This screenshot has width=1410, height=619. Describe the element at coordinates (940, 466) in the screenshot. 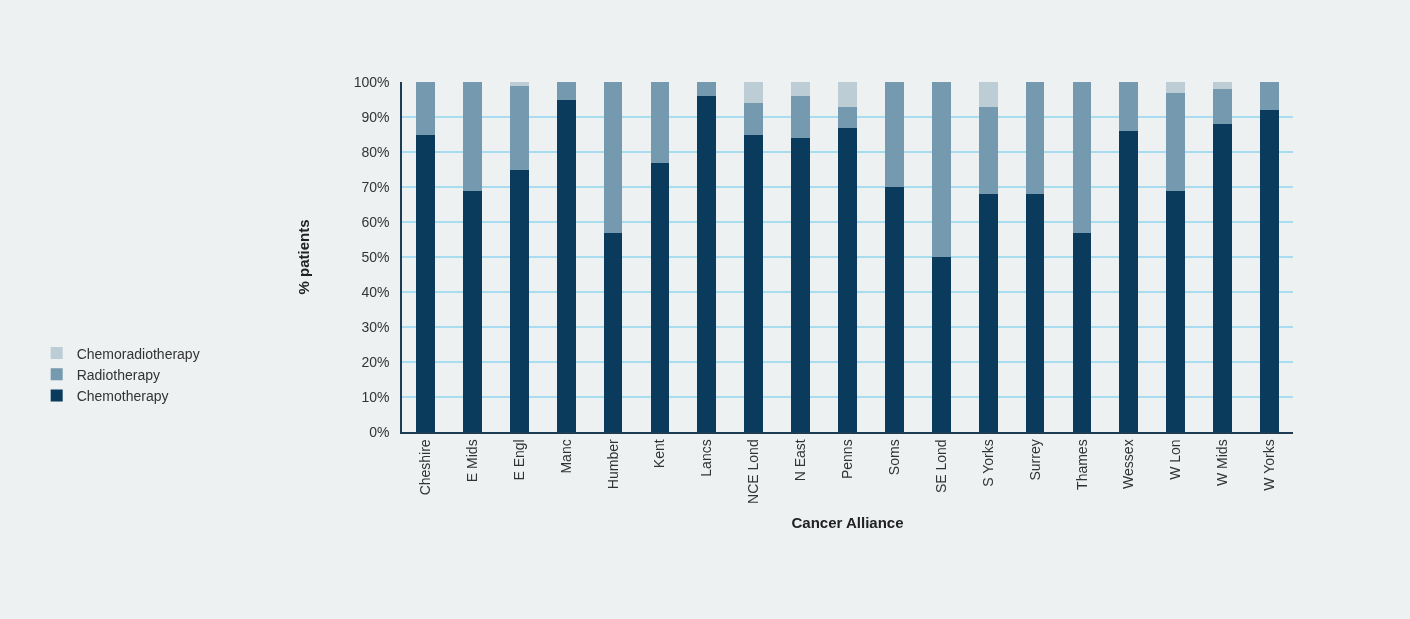

I see `x-tick-label: SE Lond` at that location.